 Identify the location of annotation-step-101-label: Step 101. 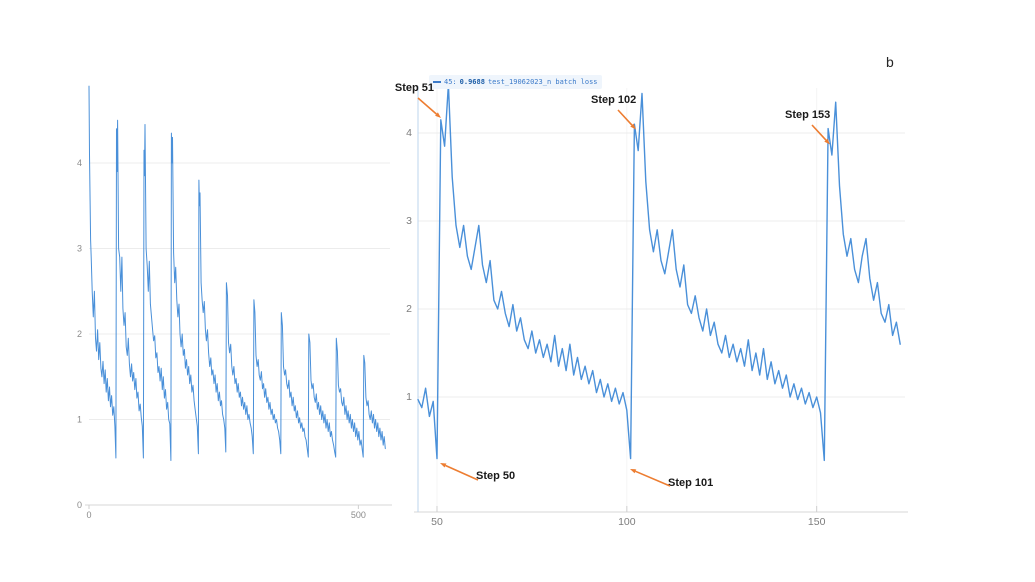
(691, 483).